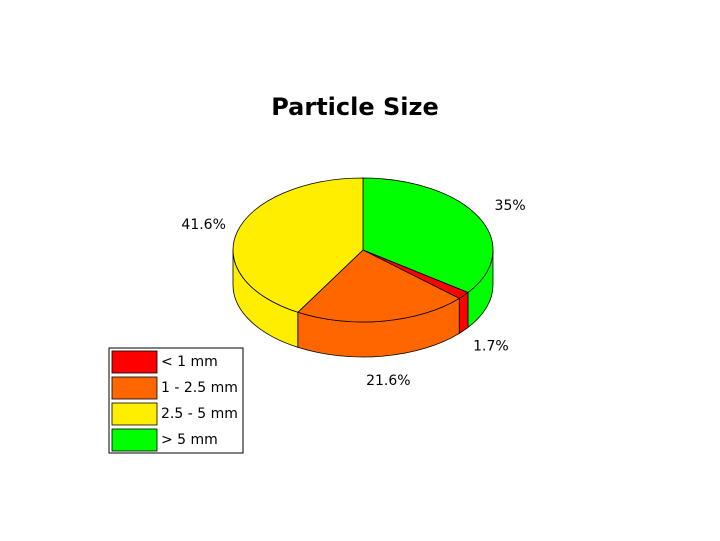  Describe the element at coordinates (510, 206) in the screenshot. I see `data-label: 35%` at that location.